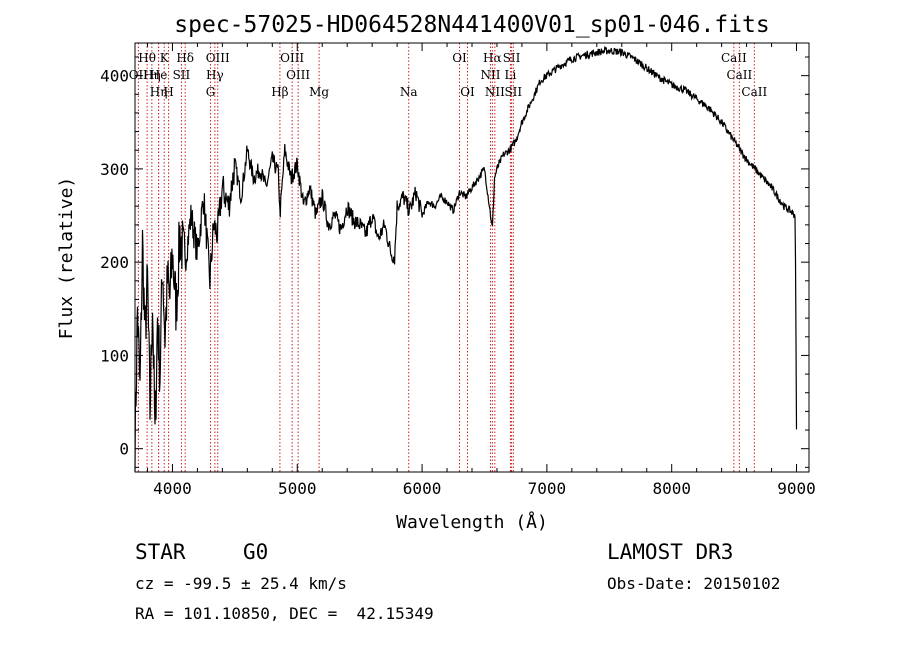 The width and height of the screenshot is (900, 649). I want to click on subclass: G0, so click(256, 552).